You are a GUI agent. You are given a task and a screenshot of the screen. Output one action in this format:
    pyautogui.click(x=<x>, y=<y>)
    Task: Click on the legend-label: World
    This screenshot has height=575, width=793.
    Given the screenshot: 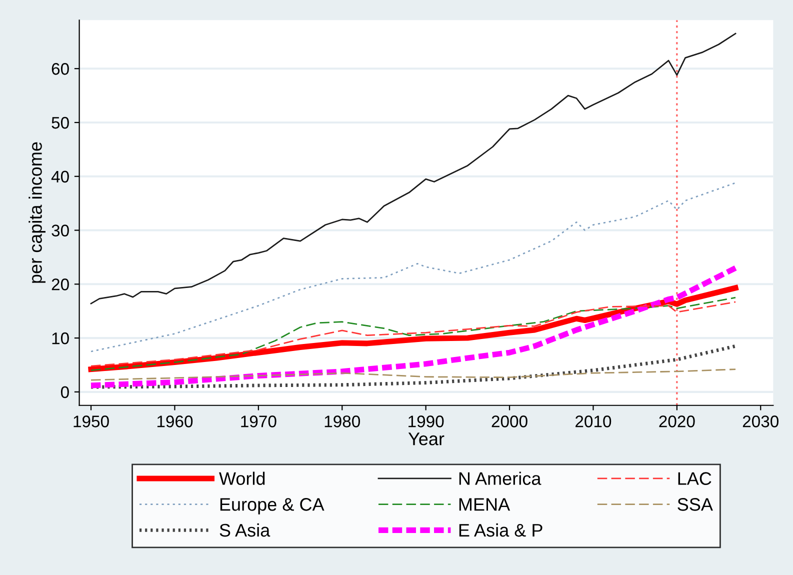 What is the action you would take?
    pyautogui.click(x=242, y=478)
    